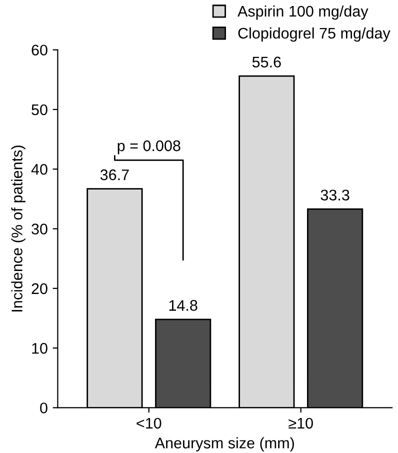 Image resolution: width=398 pixels, height=453 pixels. I want to click on y-tick-label: 10, so click(40, 348).